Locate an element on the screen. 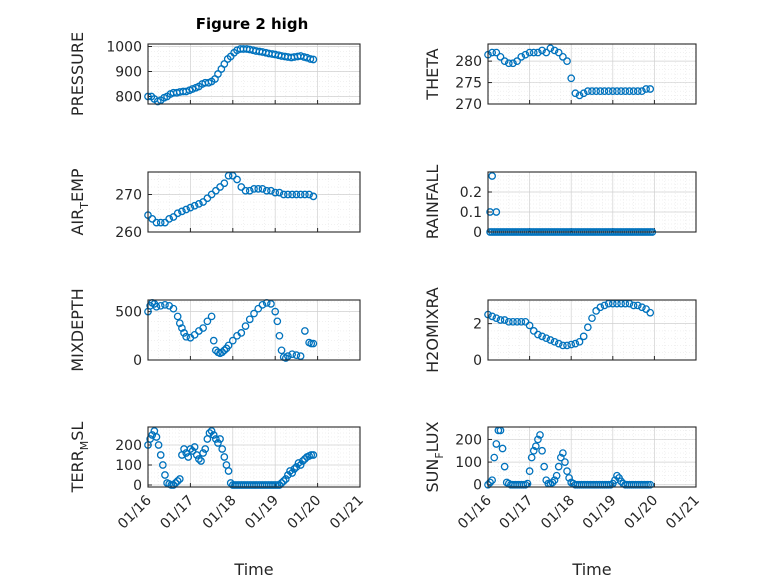  x-tick-label: 01/17 is located at coordinates (517, 513).